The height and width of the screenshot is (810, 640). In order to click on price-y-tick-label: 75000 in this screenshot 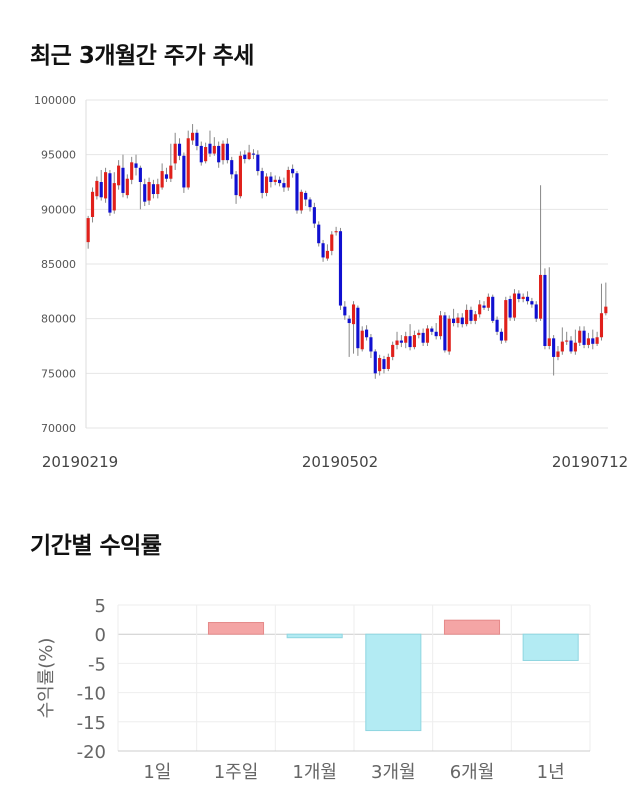, I will do `click(58, 373)`.